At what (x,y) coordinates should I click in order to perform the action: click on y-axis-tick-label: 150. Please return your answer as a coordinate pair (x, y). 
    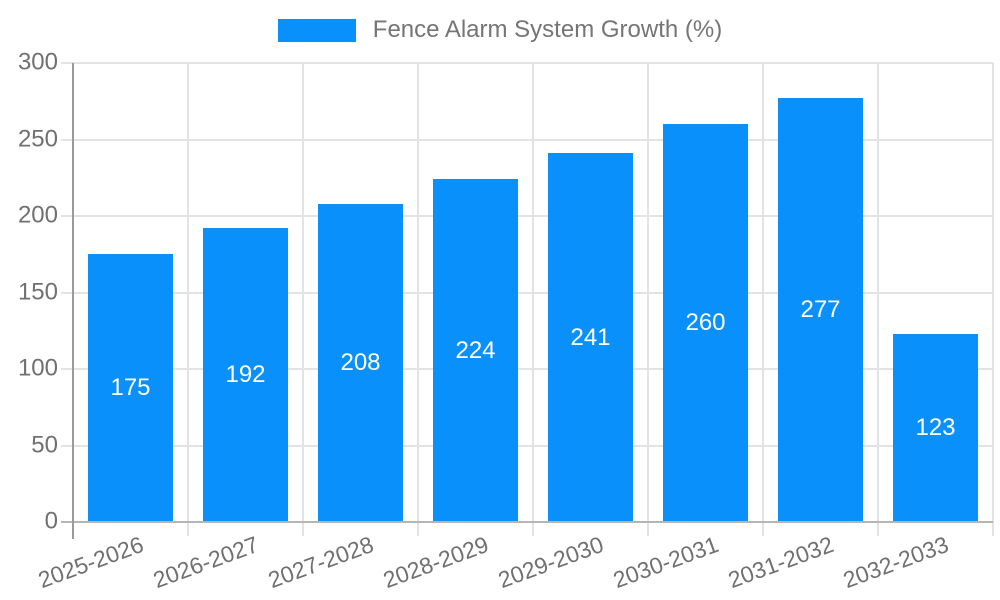
    Looking at the image, I should click on (37, 291).